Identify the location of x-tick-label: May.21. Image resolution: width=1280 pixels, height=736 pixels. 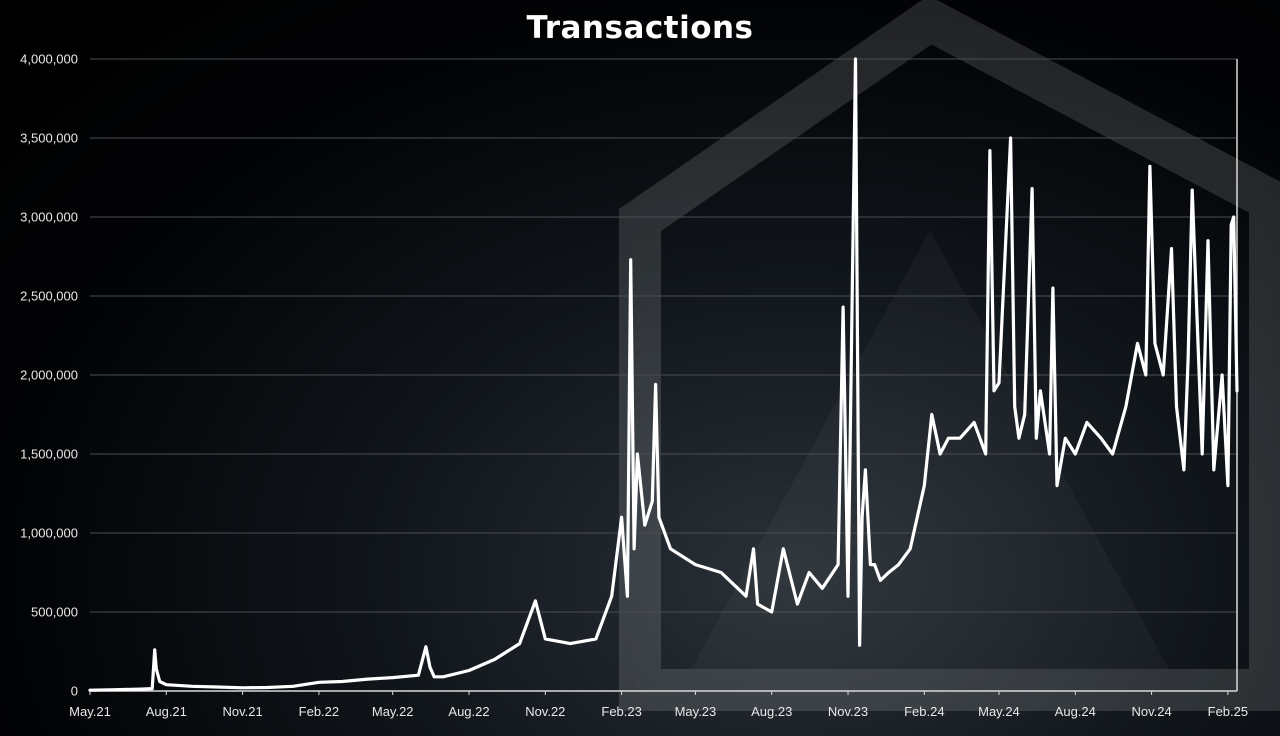
(90, 711).